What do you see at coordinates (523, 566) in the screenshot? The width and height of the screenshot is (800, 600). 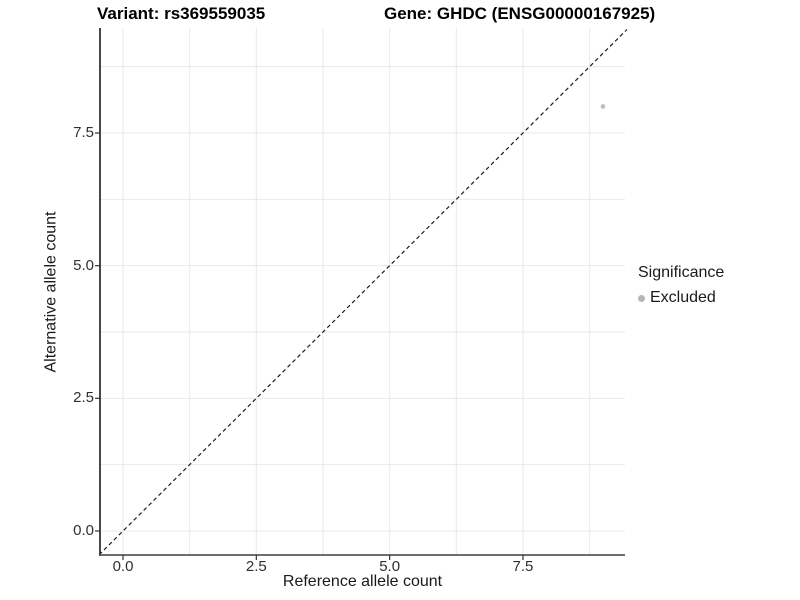 I see `x-tick-label: 7.5` at bounding box center [523, 566].